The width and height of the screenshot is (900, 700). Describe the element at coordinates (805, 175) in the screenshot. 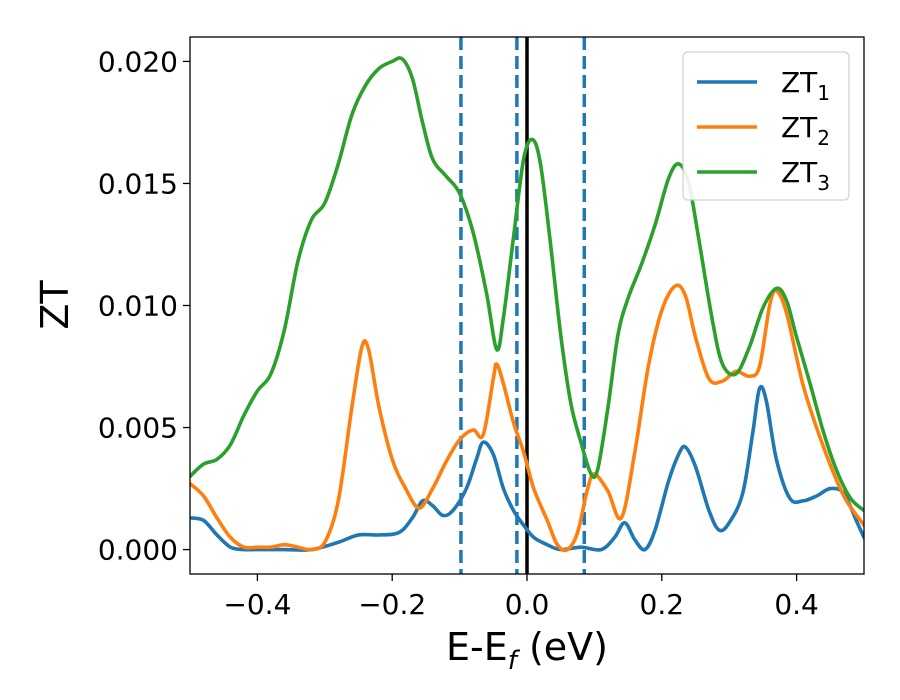

I see `legend-label-zt3: ZT3` at that location.